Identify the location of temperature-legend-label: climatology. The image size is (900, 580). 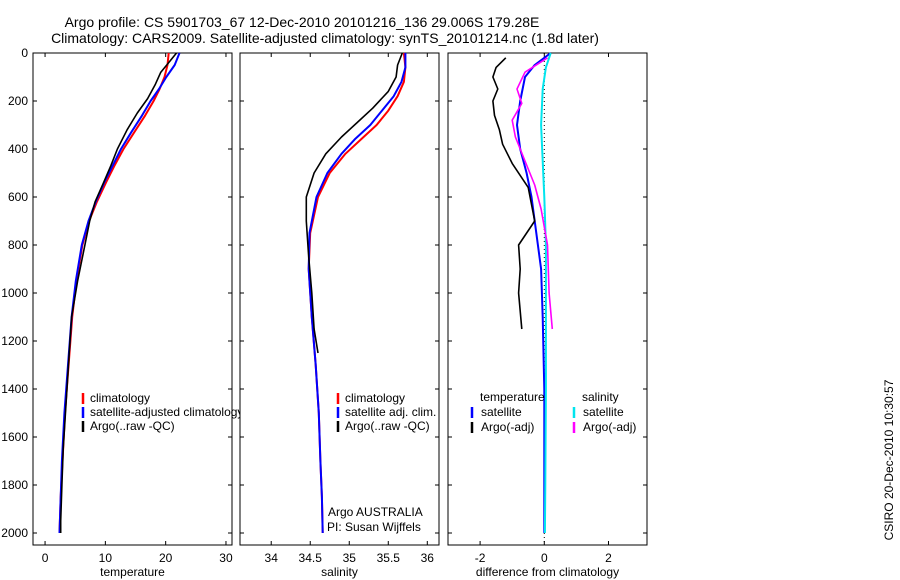
(120, 398).